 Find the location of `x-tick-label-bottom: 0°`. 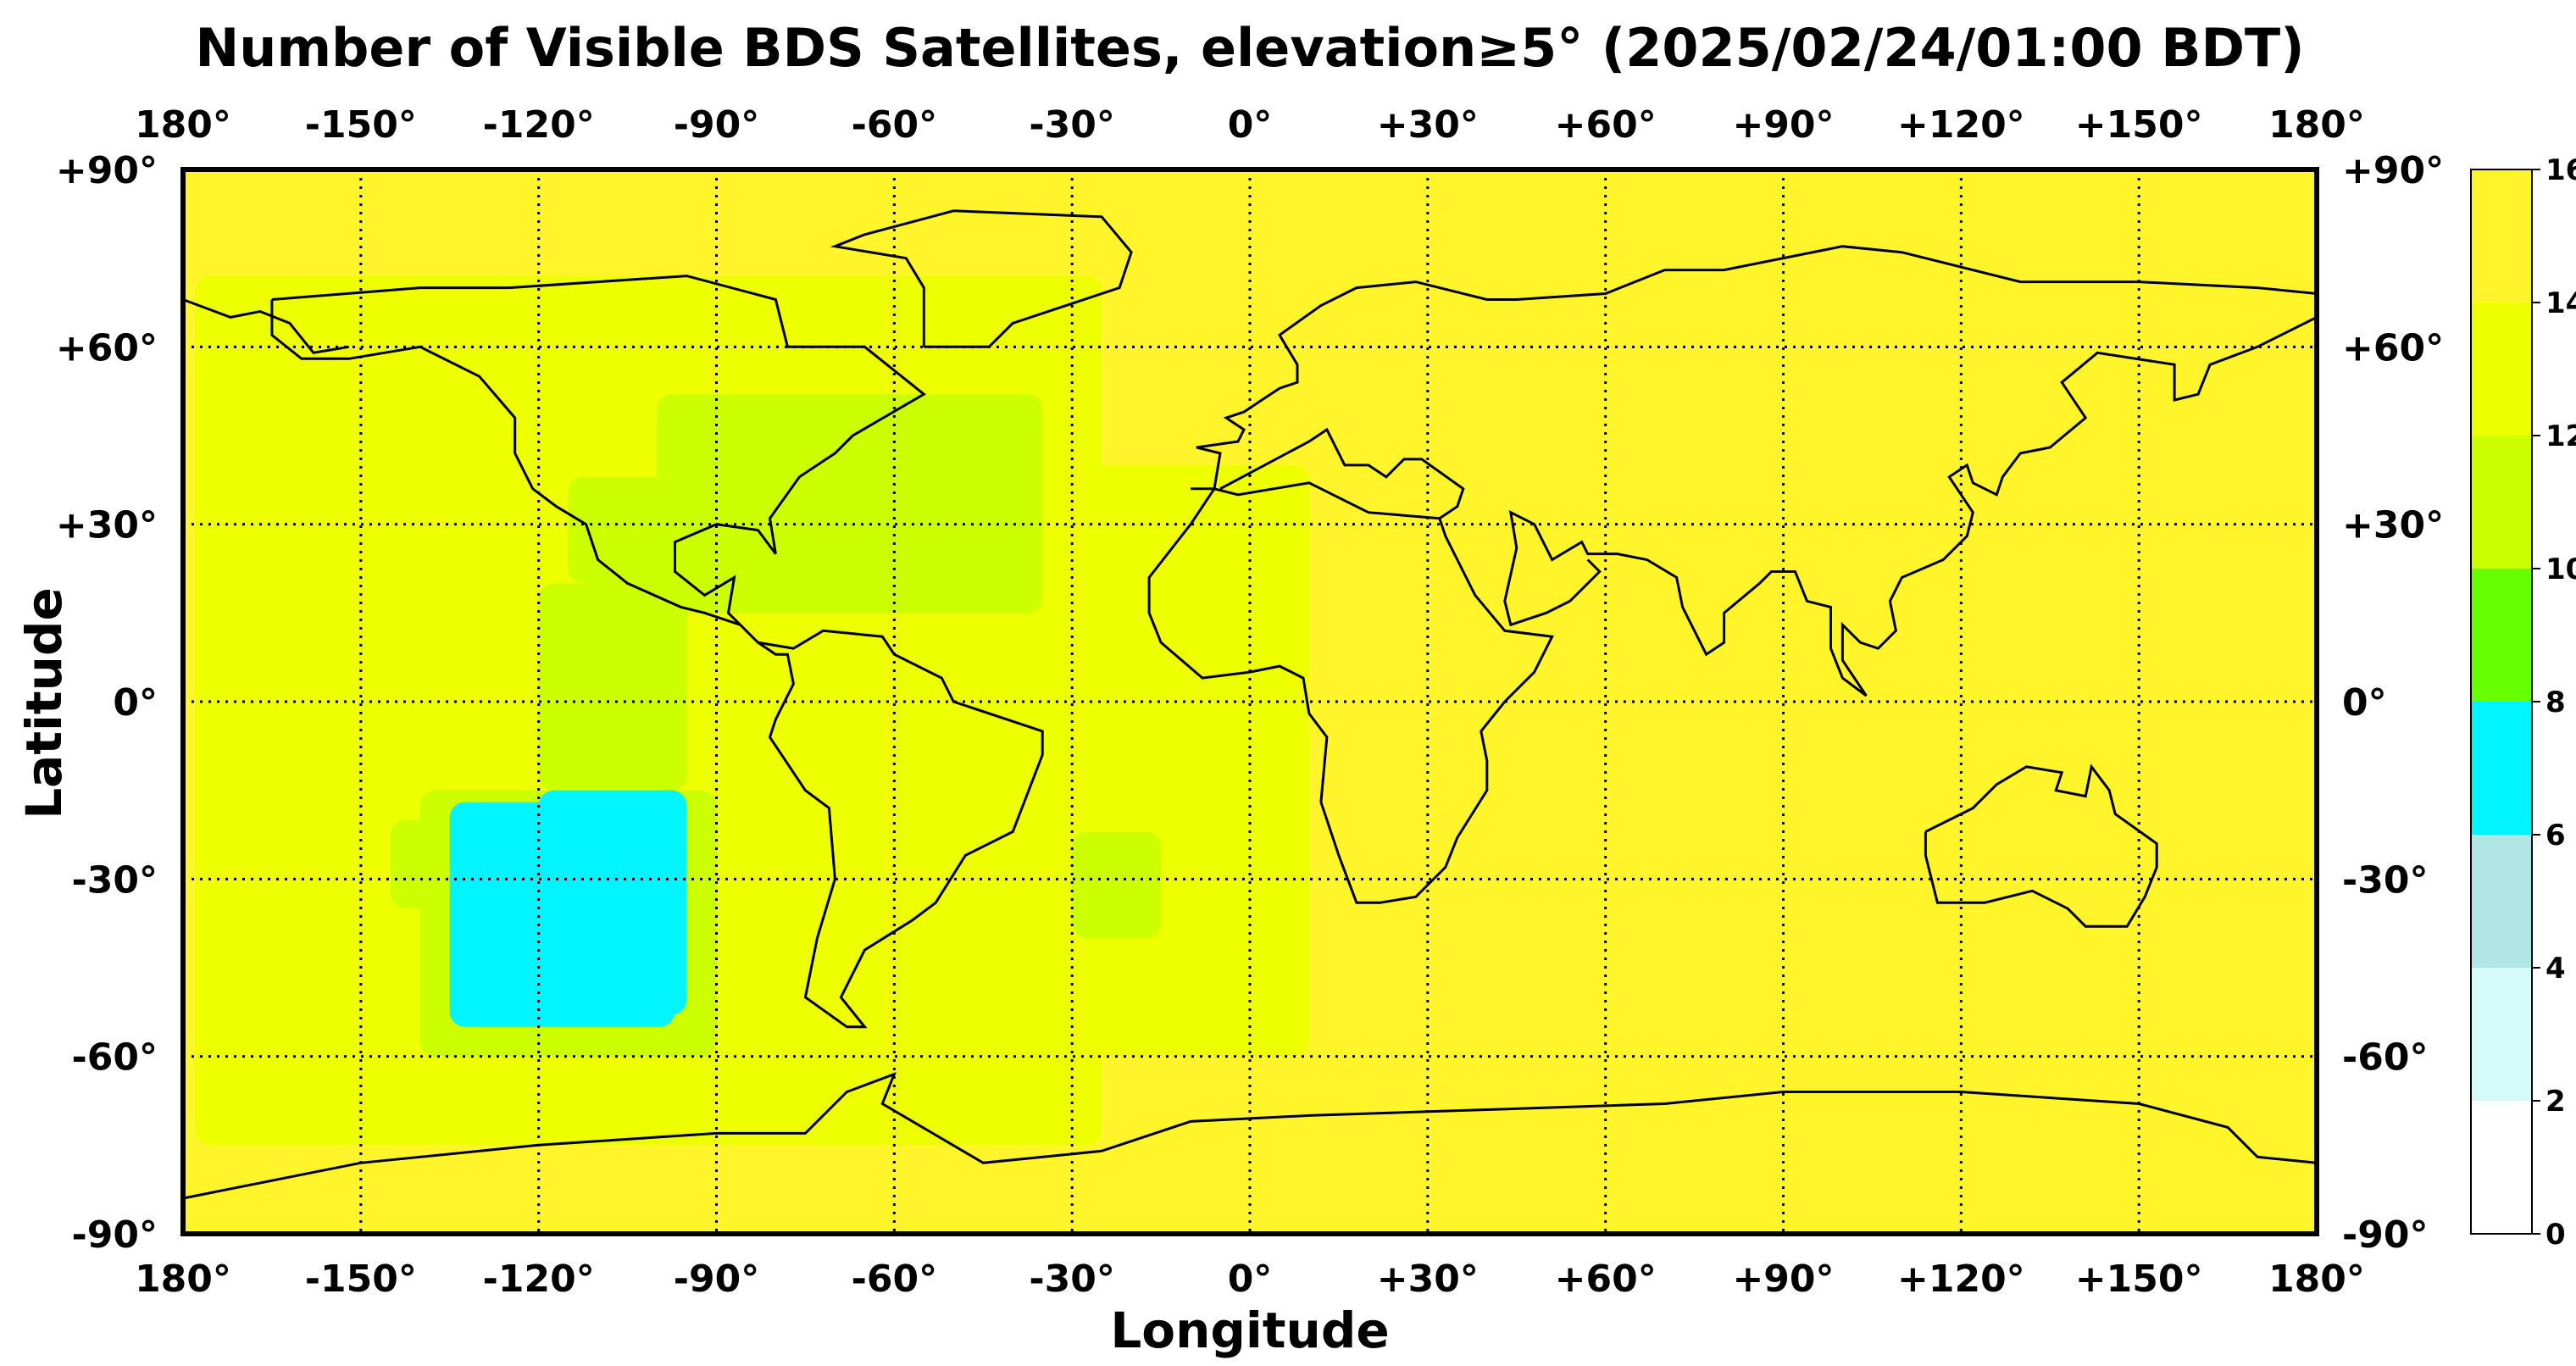

x-tick-label-bottom: 0° is located at coordinates (1250, 1279).